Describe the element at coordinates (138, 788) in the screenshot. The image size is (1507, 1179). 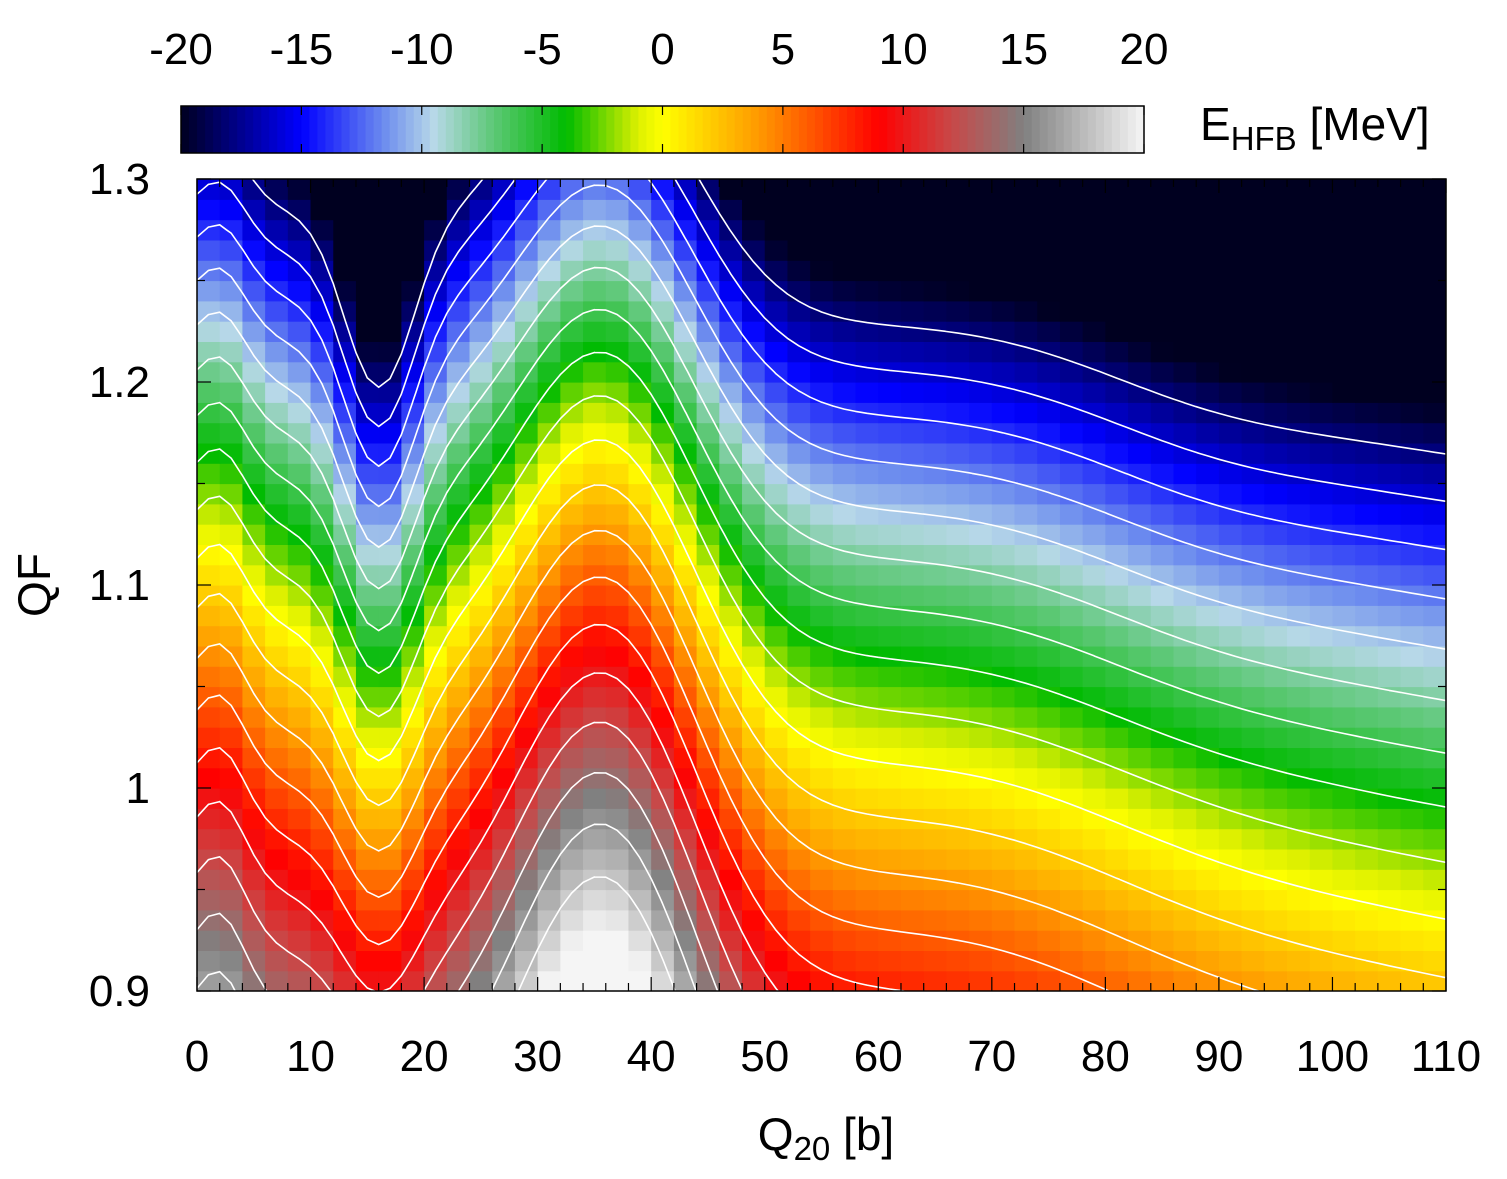
I see `y-tick-label: 1` at that location.